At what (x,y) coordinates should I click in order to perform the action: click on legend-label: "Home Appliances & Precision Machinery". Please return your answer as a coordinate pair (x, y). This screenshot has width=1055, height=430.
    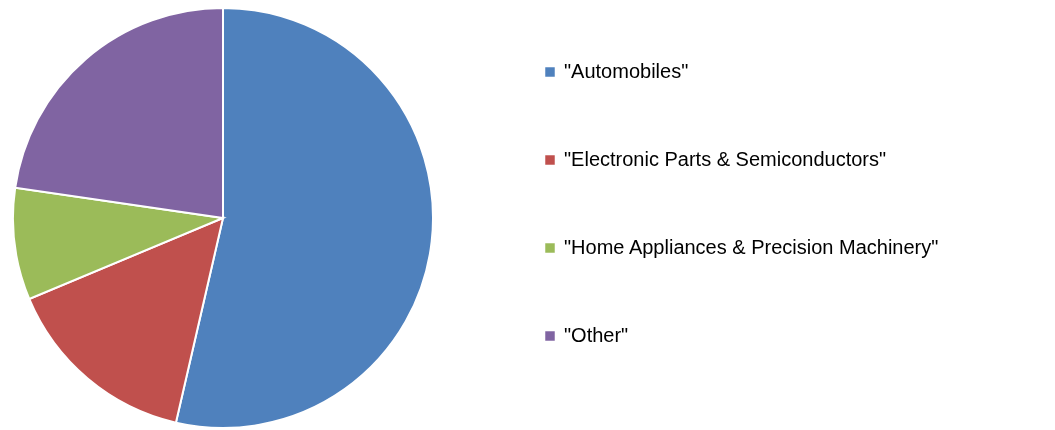
    Looking at the image, I should click on (751, 247).